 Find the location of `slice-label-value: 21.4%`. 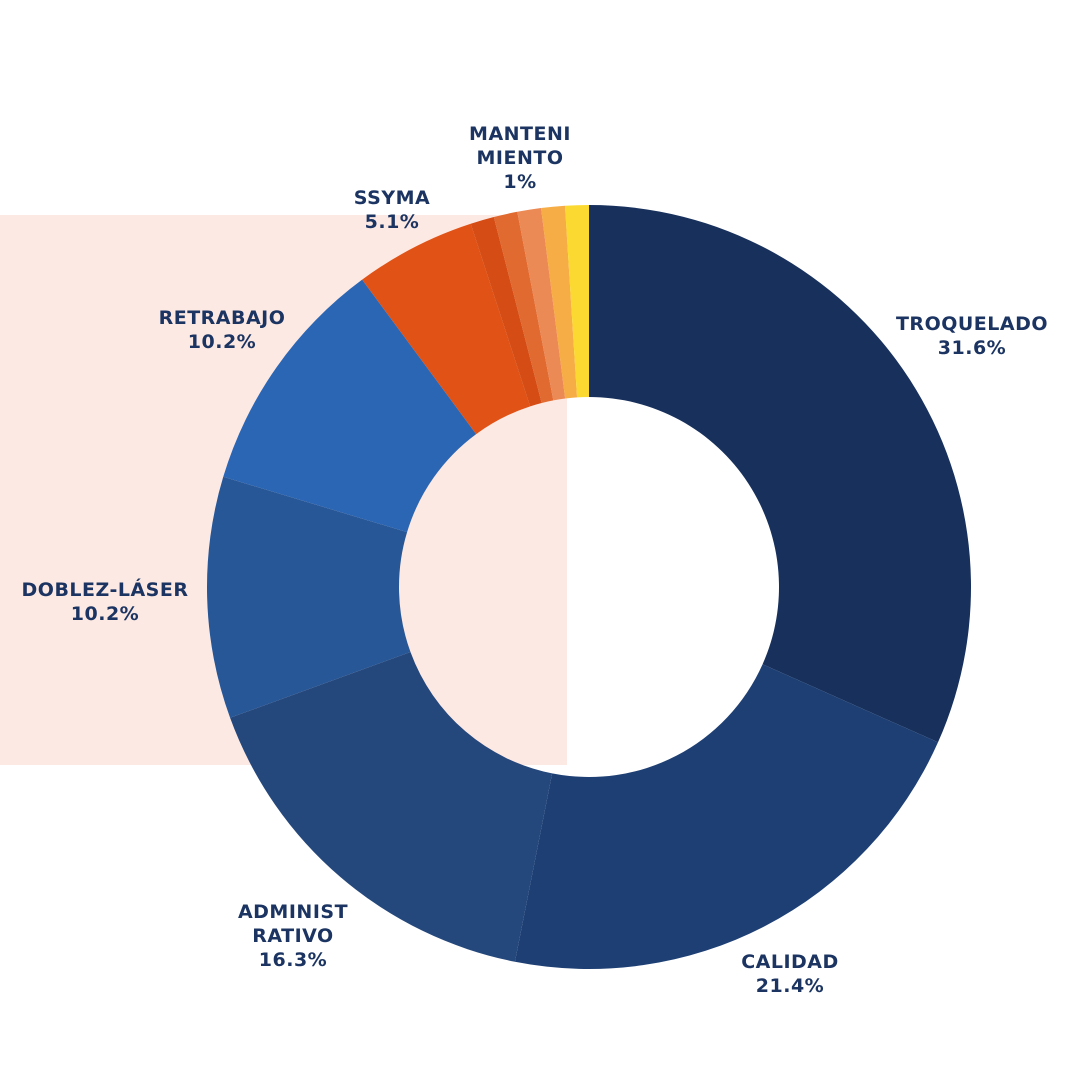

slice-label-value: 21.4% is located at coordinates (790, 986).